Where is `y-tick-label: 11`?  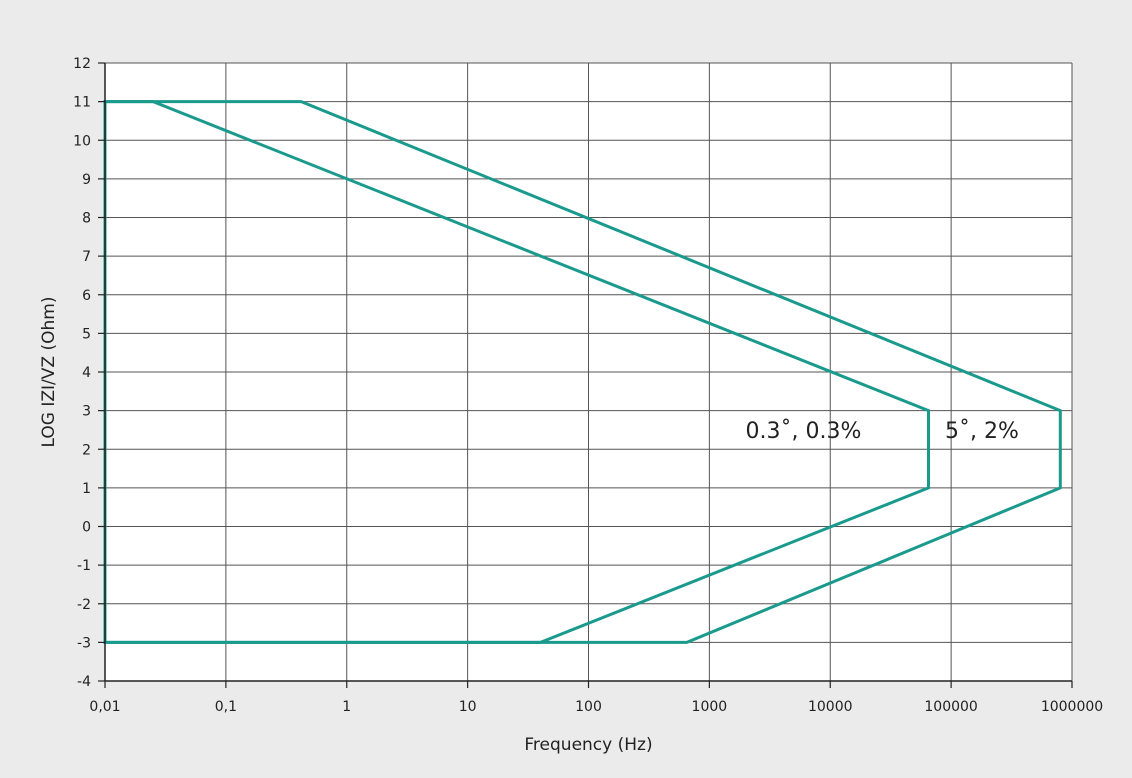 y-tick-label: 11 is located at coordinates (82, 103).